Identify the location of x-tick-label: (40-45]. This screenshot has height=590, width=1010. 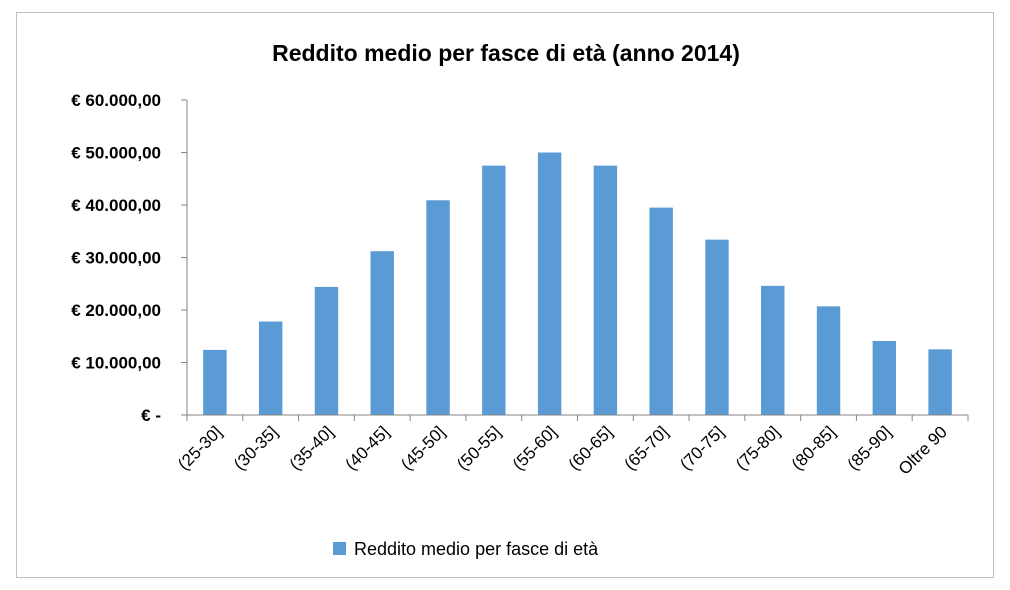
(368, 448).